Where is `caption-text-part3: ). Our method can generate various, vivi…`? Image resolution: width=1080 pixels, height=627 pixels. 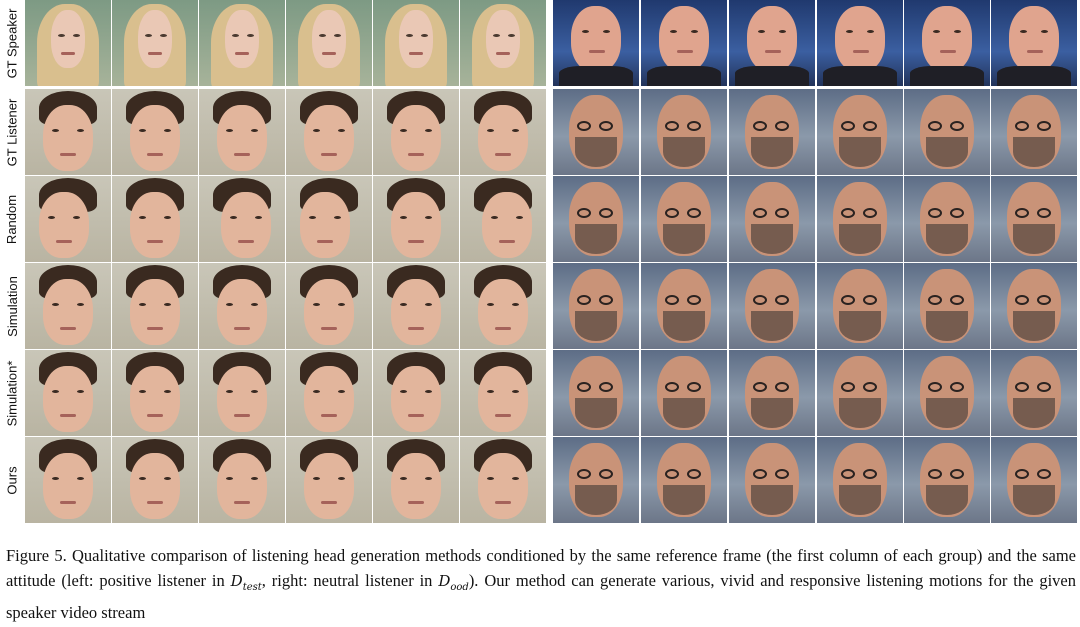 caption-text-part3: ). Our method can generate various, vivi… is located at coordinates (541, 596).